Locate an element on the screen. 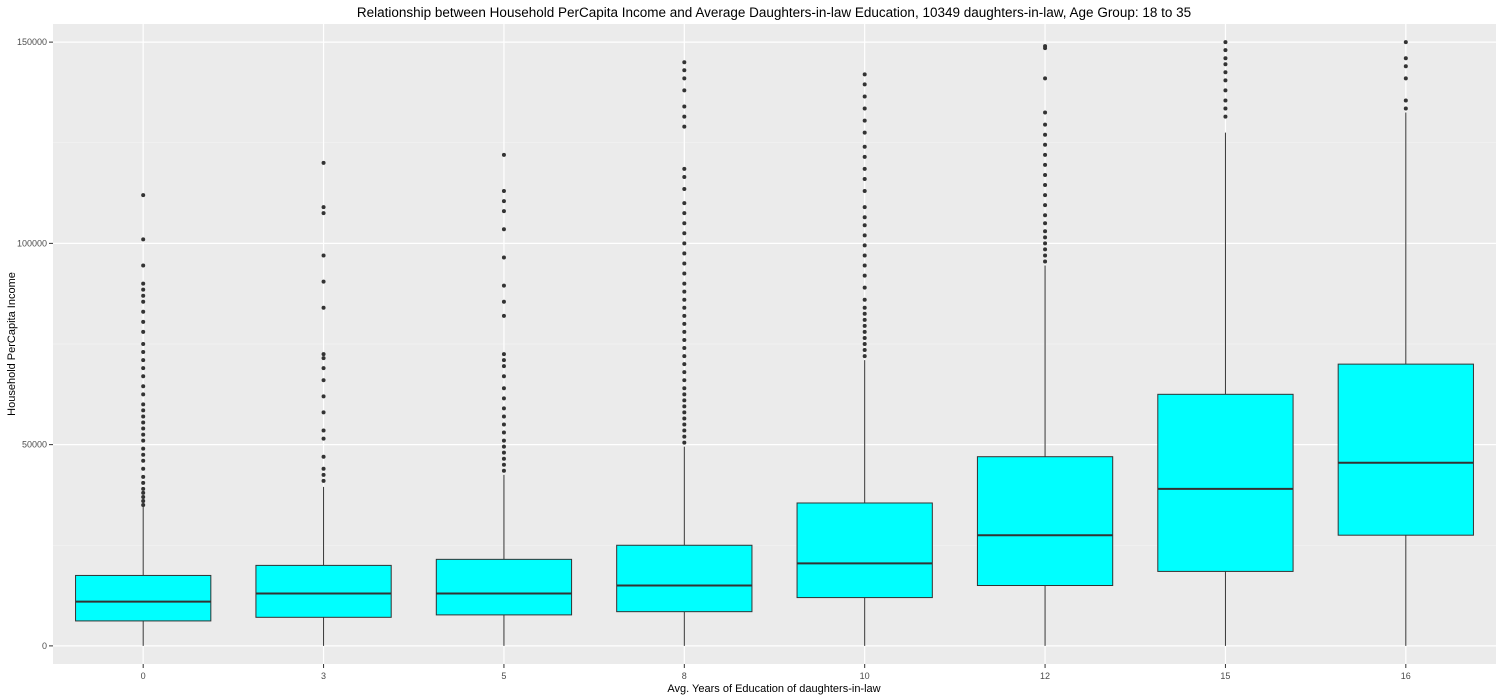 This screenshot has height=700, width=1500. y-axis-title: Household PerCapita Income is located at coordinates (12, 344).